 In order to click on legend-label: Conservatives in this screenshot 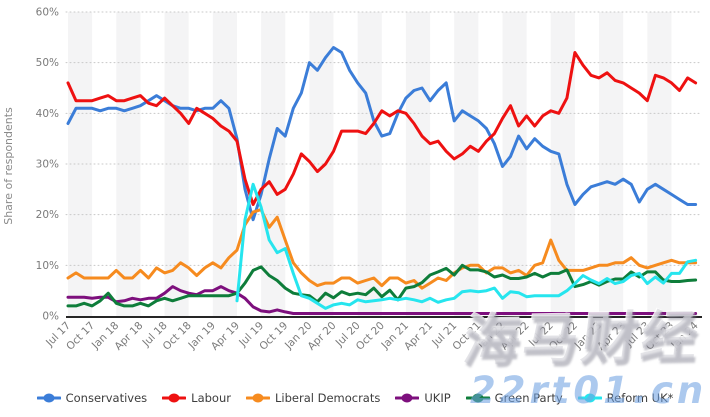, I will do `click(106, 398)`.